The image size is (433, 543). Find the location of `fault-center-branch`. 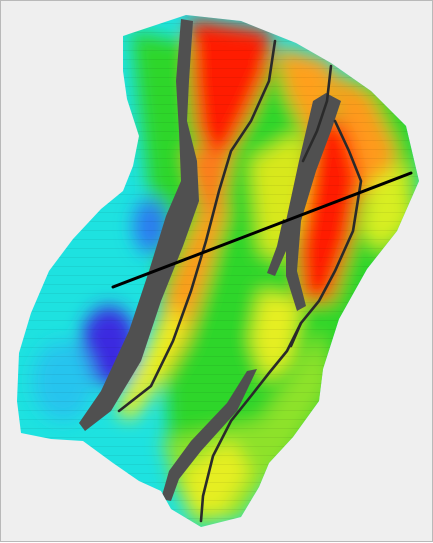

fault-center-branch is located at coordinates (280, 247).